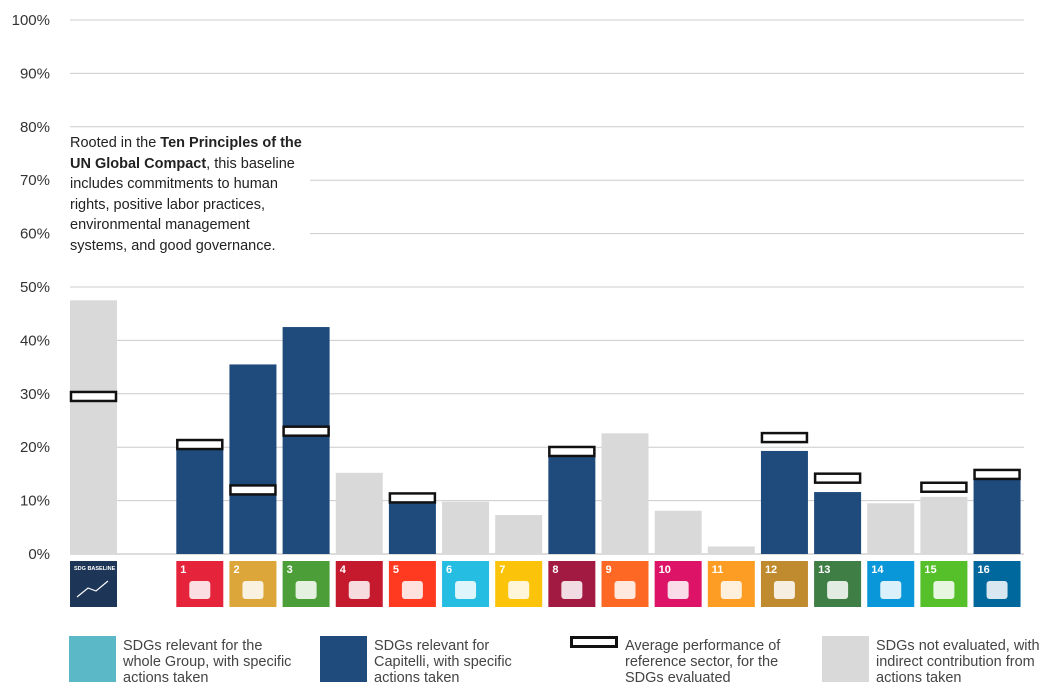  I want to click on annotation-text-1: Rooted in the, so click(115, 143).